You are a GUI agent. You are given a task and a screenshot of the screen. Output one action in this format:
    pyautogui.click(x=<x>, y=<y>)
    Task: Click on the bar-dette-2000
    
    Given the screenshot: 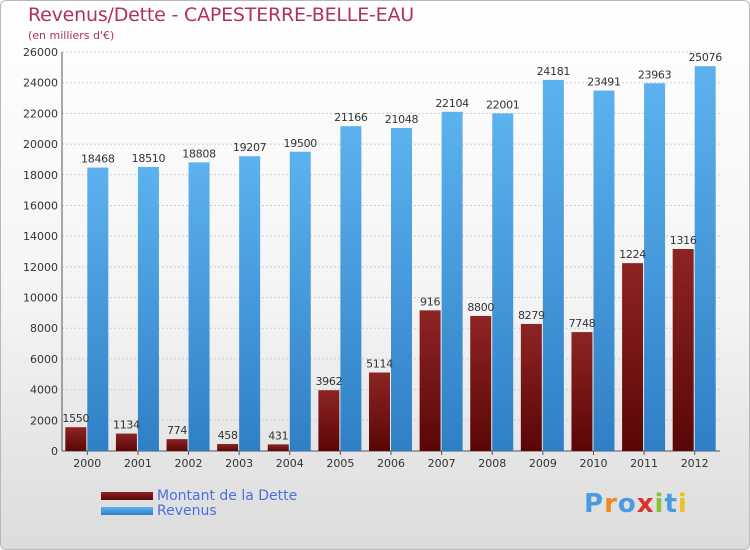 What is the action you would take?
    pyautogui.click(x=76, y=439)
    